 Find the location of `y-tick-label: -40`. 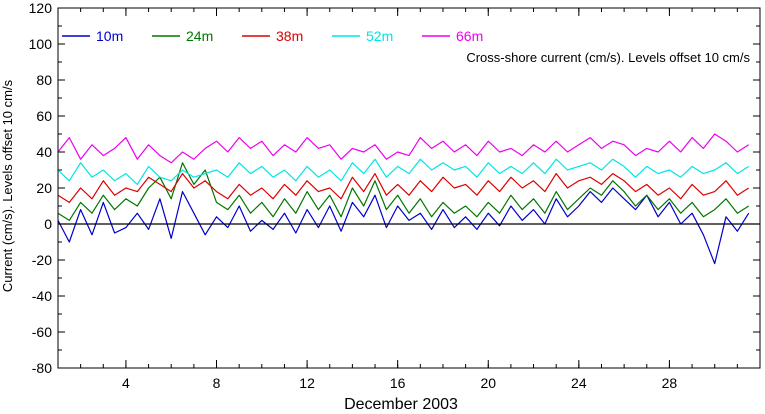

y-tick-label: -40 is located at coordinates (42, 296).